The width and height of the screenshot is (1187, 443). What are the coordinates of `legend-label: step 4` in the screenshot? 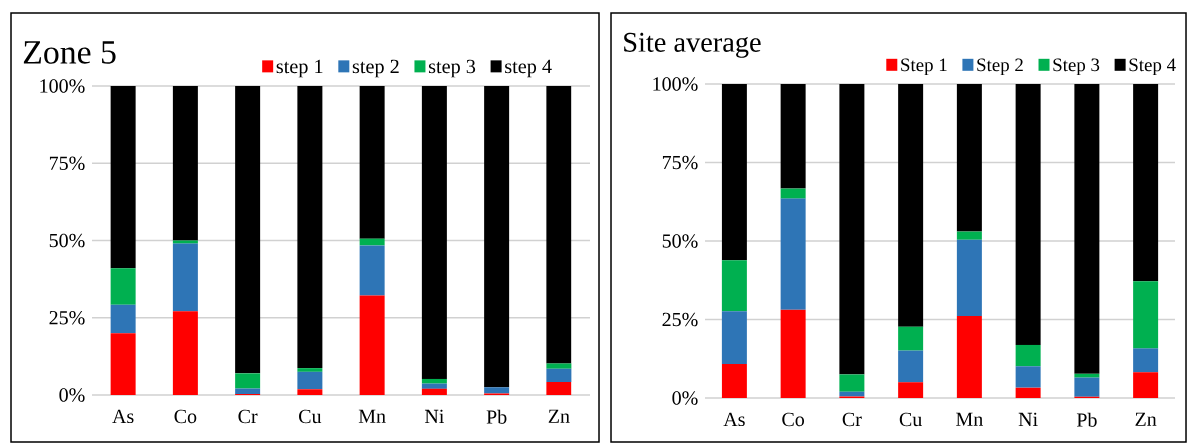 It's located at (528, 68).